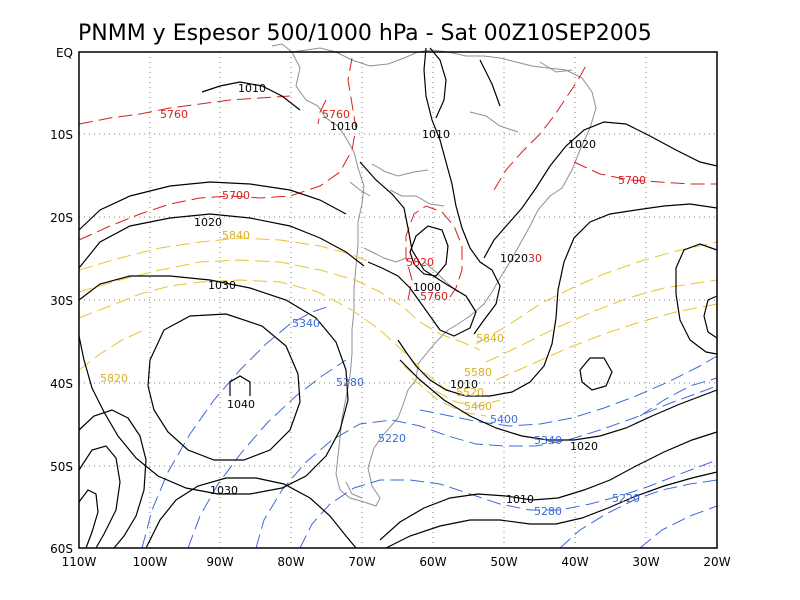 Image resolution: width=800 pixels, height=600 pixels. What do you see at coordinates (64, 53) in the screenshot?
I see `lat-label-eq: EQ` at bounding box center [64, 53].